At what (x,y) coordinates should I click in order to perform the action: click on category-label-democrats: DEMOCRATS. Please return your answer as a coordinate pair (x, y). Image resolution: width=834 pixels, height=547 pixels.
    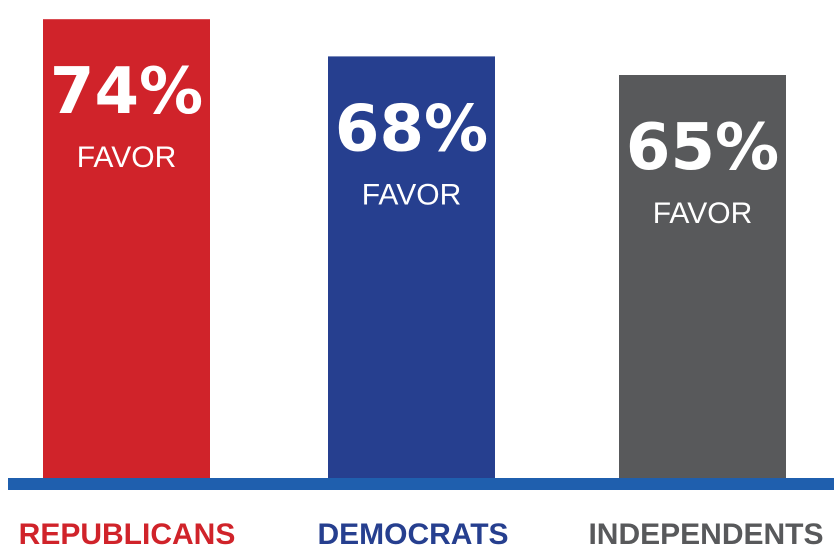
    Looking at the image, I should click on (412, 532).